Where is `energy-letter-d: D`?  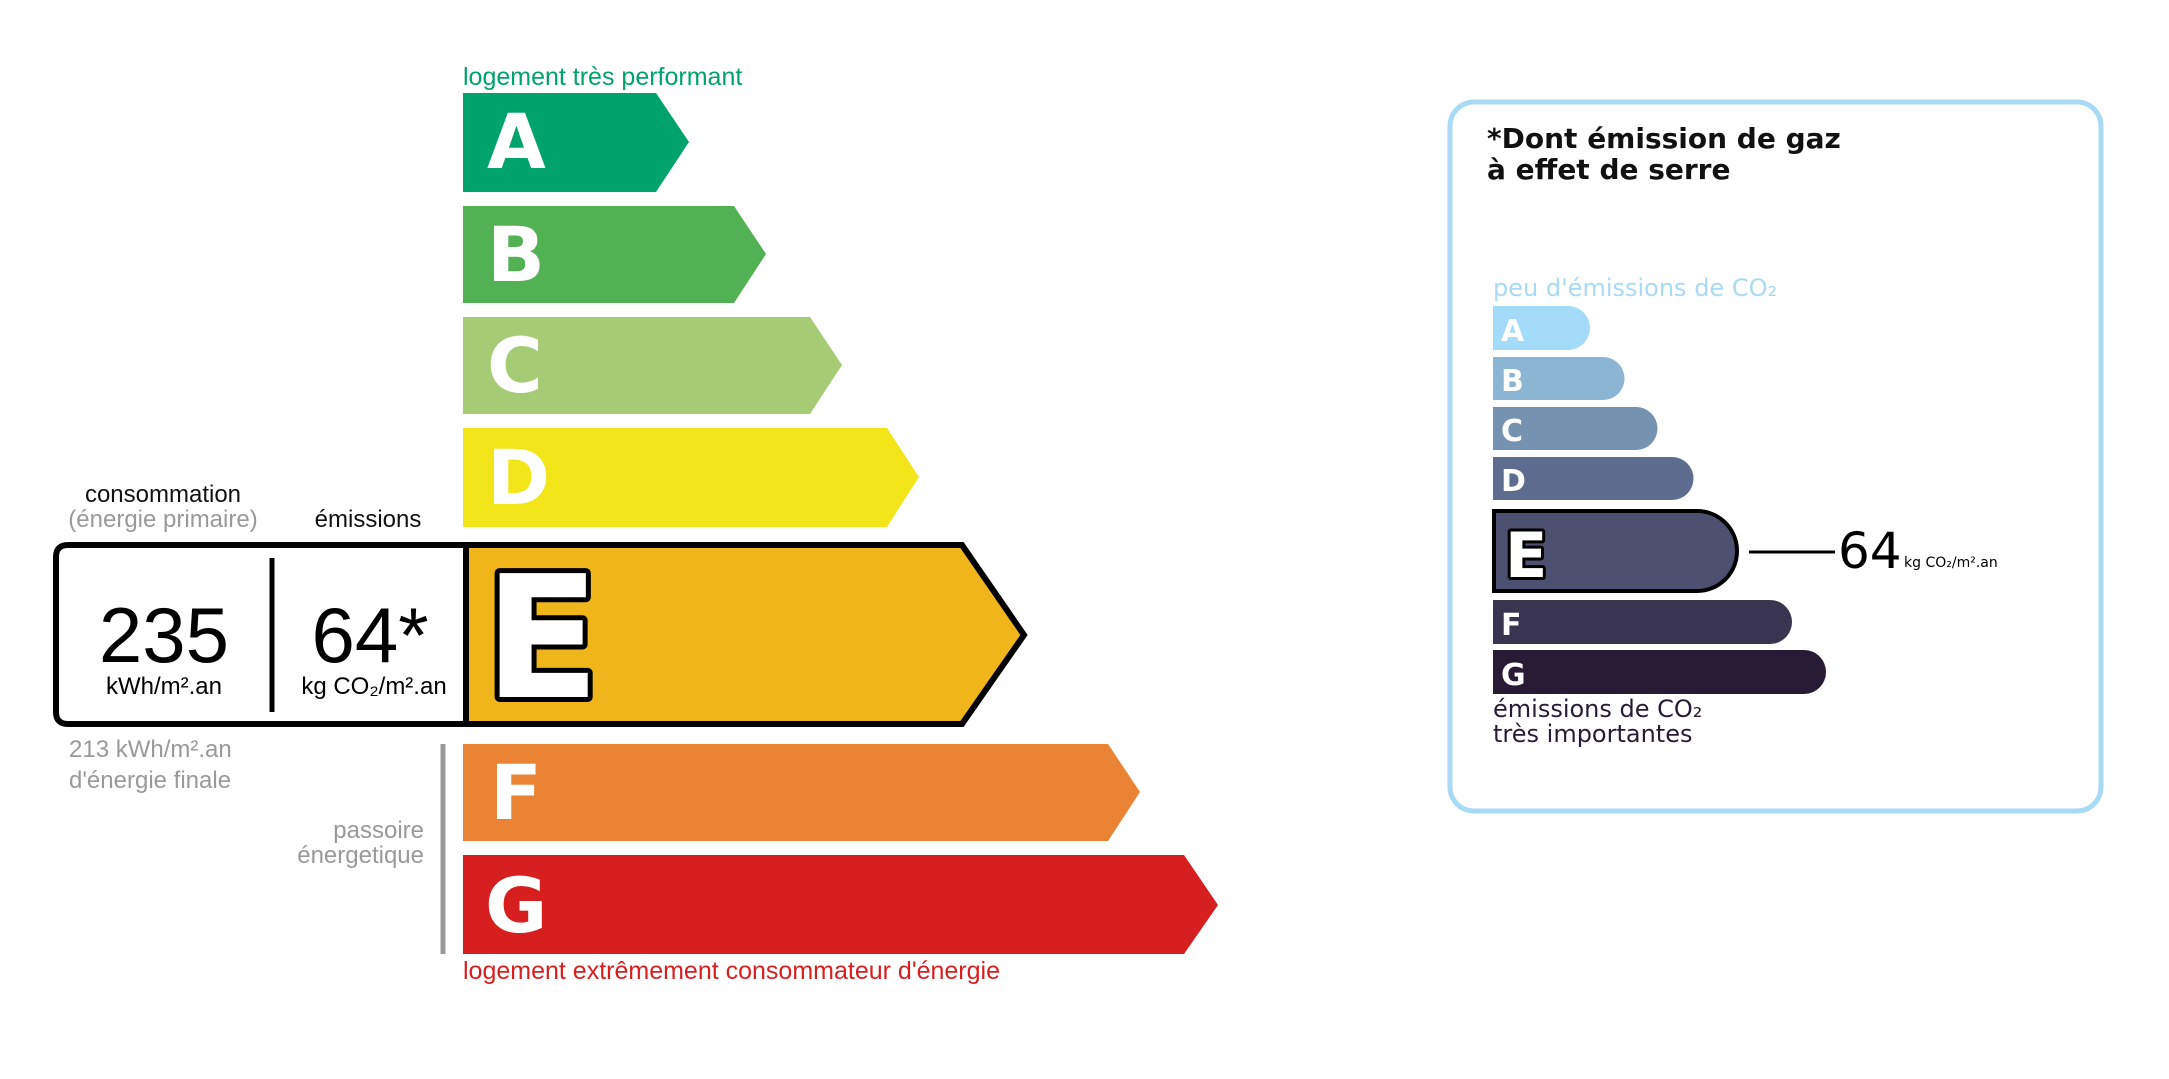
energy-letter-d: D is located at coordinates (518, 477).